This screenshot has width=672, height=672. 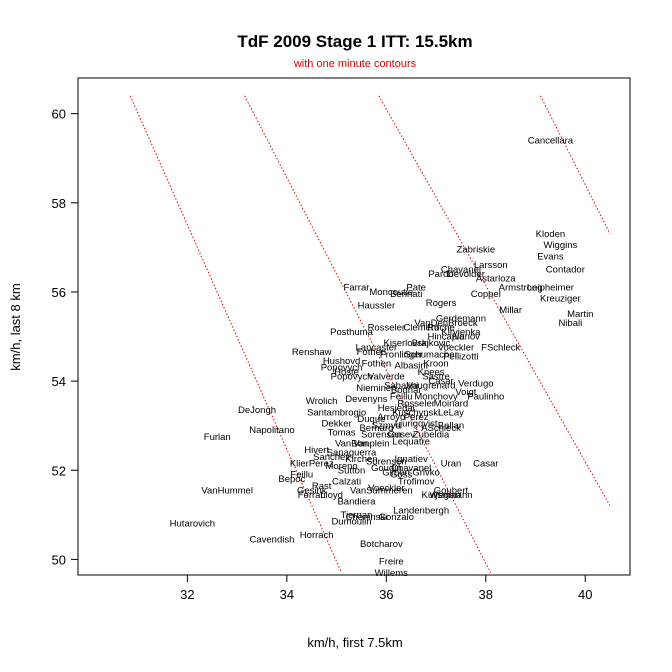 I want to click on point-label: Wiggins, so click(x=560, y=245).